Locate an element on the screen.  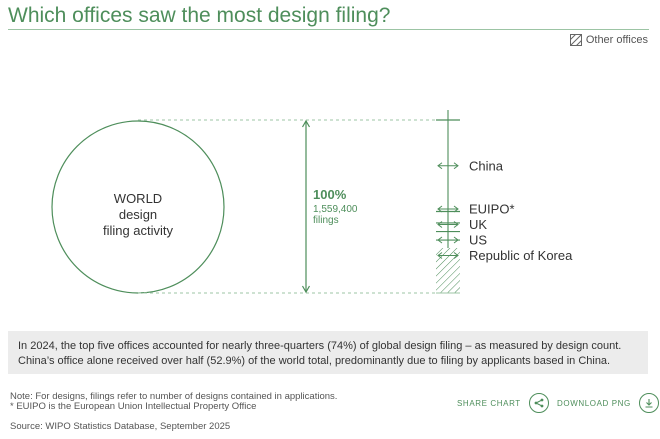
share-chart-label: SHARE CHART is located at coordinates (489, 403).